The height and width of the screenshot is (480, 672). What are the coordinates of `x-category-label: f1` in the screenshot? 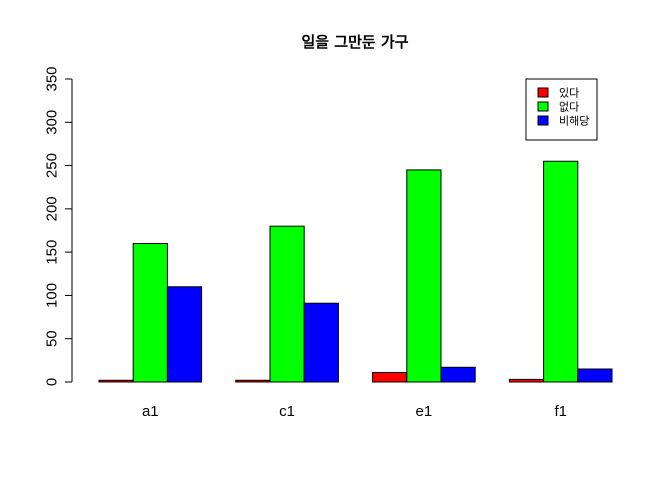 It's located at (560, 411).